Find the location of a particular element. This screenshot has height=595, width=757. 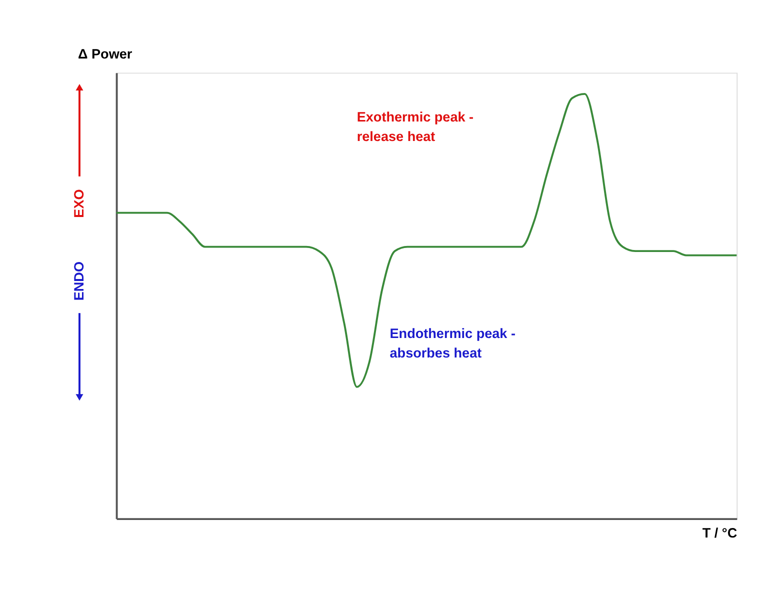

text: ENDO is located at coordinates (78, 281).